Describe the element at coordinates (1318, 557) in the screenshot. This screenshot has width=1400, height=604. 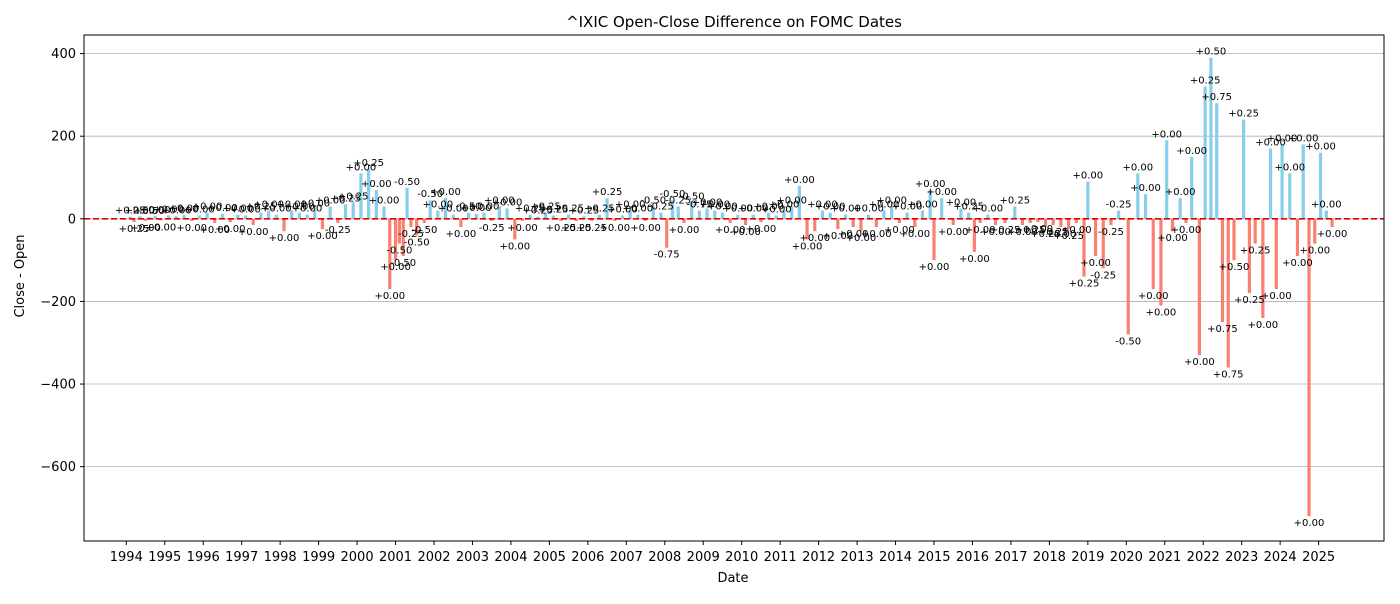
I see `x-tick-label: 2025` at that location.